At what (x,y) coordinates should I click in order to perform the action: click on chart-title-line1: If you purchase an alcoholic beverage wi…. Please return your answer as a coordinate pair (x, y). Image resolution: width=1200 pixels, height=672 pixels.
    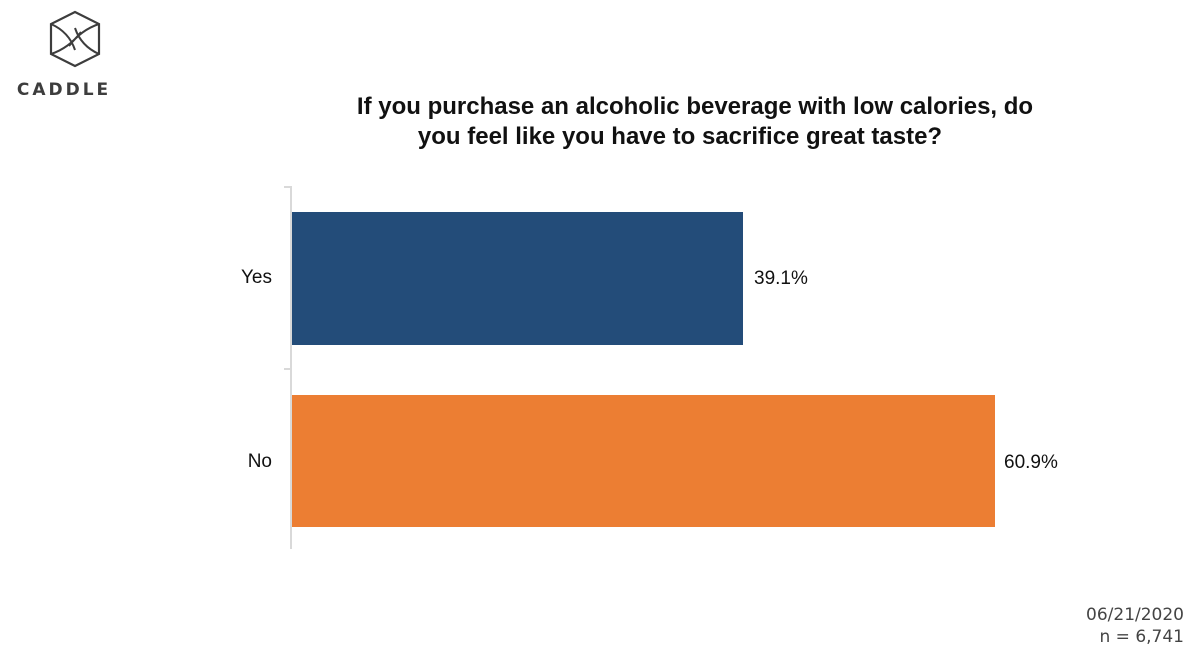
    Looking at the image, I should click on (695, 106).